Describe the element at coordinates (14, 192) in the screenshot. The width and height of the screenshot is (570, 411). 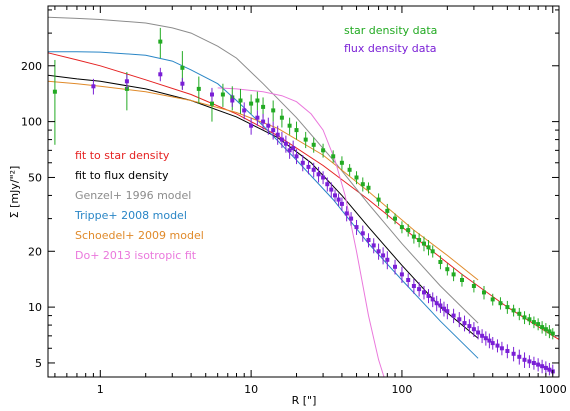
I see `y-axis-label: Σ [mJy/"²]` at that location.